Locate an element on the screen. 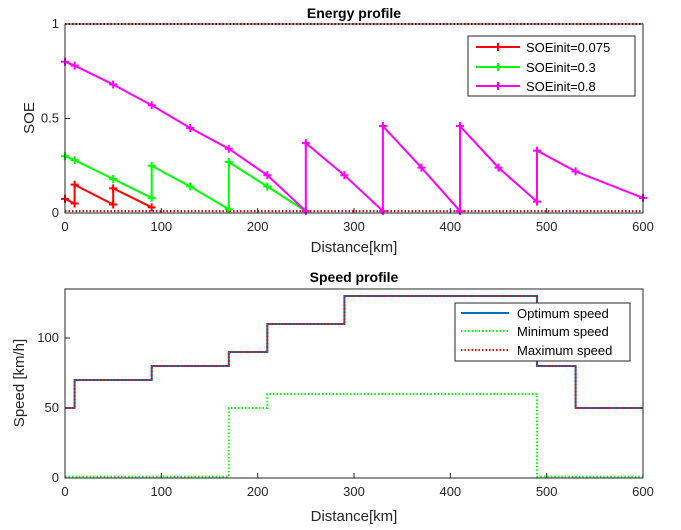  energy-x-ticks: 0 100 200 300 400 500 600 is located at coordinates (357, 221).